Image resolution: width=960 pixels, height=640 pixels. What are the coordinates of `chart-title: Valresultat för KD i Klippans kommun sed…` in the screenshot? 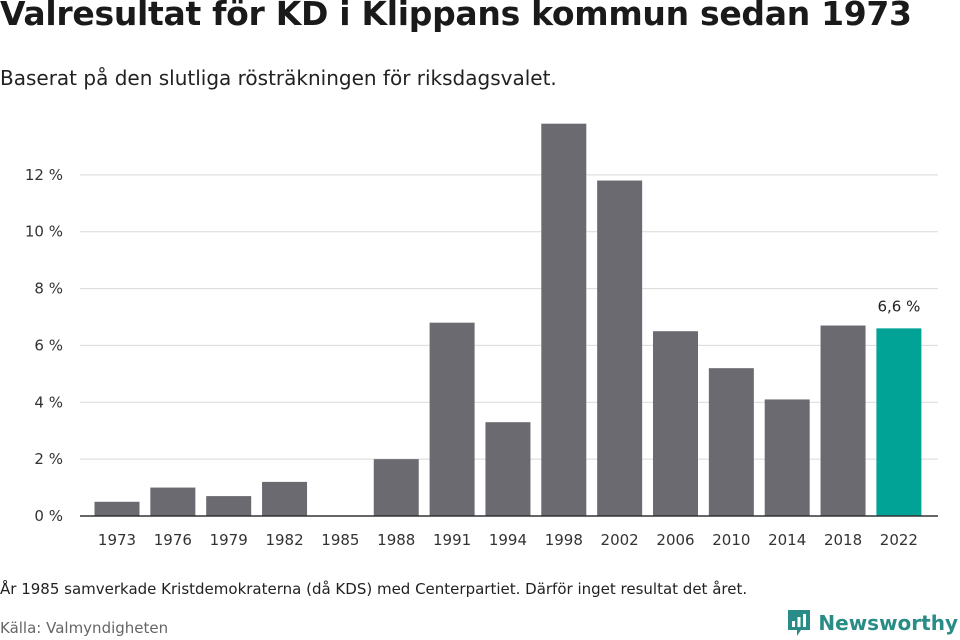 It's located at (456, 16).